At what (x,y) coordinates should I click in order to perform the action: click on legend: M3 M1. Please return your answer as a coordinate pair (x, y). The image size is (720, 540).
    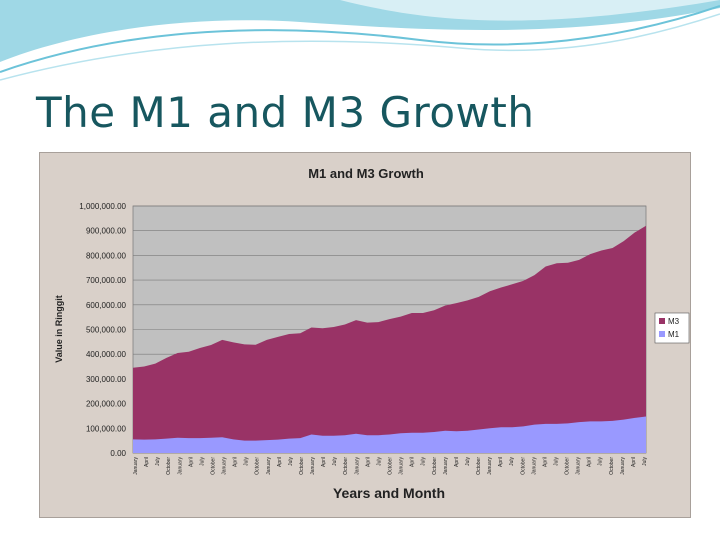
    Looking at the image, I should click on (672, 328).